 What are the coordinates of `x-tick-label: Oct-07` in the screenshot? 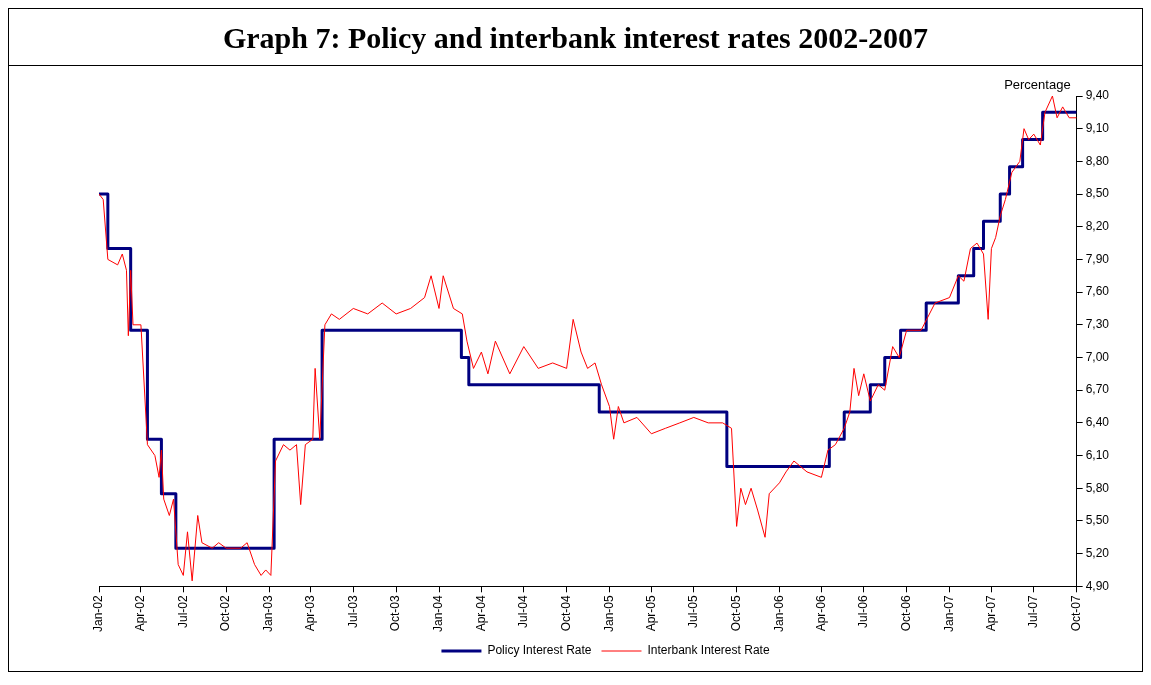 It's located at (1075, 613).